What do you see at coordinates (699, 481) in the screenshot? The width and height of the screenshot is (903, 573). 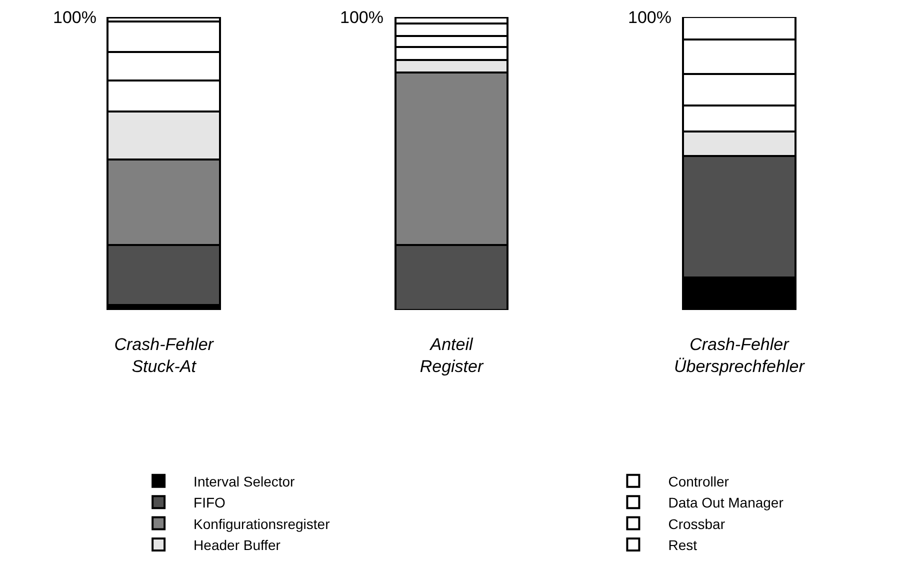 I see `legend-label: Controller` at bounding box center [699, 481].